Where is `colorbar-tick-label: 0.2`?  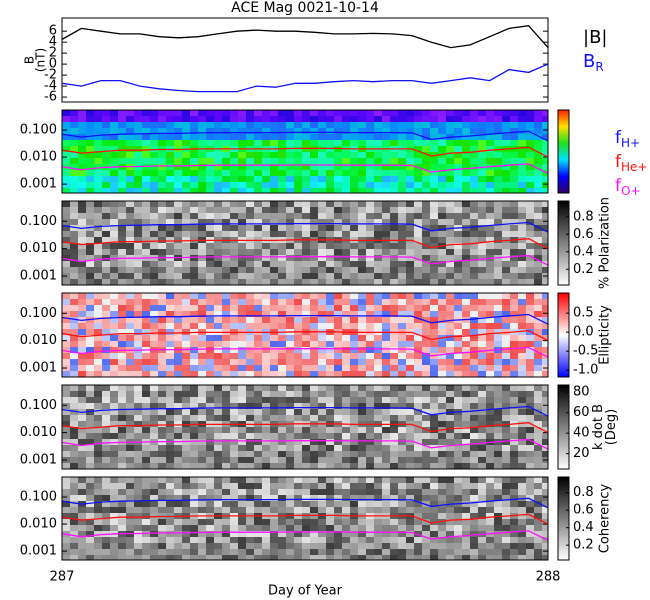 colorbar-tick-label: 0.2 is located at coordinates (583, 269).